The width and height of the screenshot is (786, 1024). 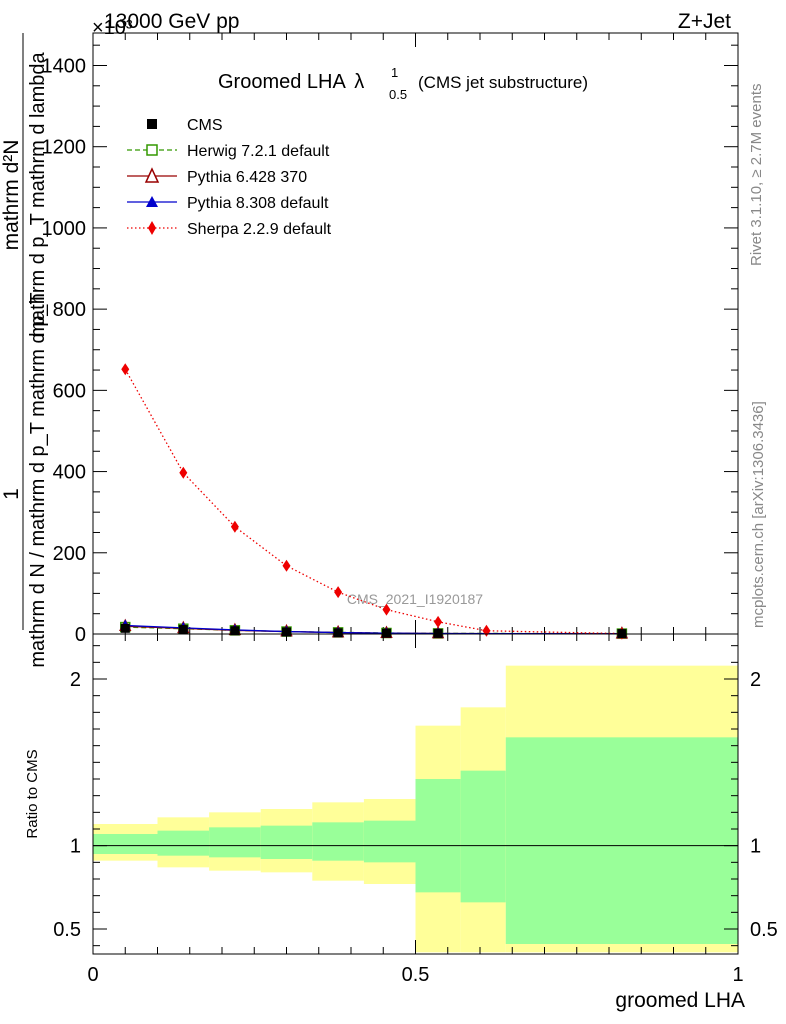 What do you see at coordinates (69, 473) in the screenshot?
I see `main-y-tick-label: 400` at bounding box center [69, 473].